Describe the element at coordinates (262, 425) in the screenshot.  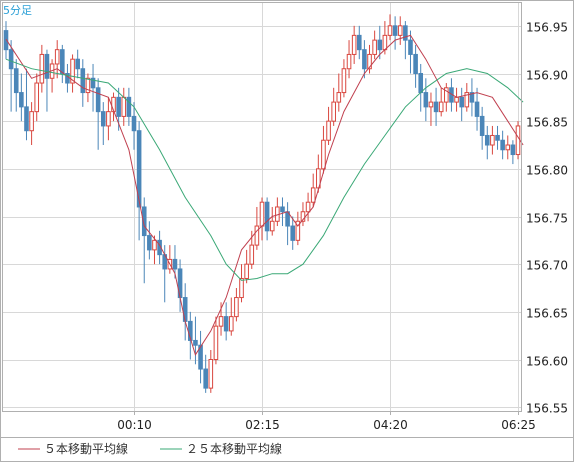
I see `x-tick-label: 02:15` at that location.